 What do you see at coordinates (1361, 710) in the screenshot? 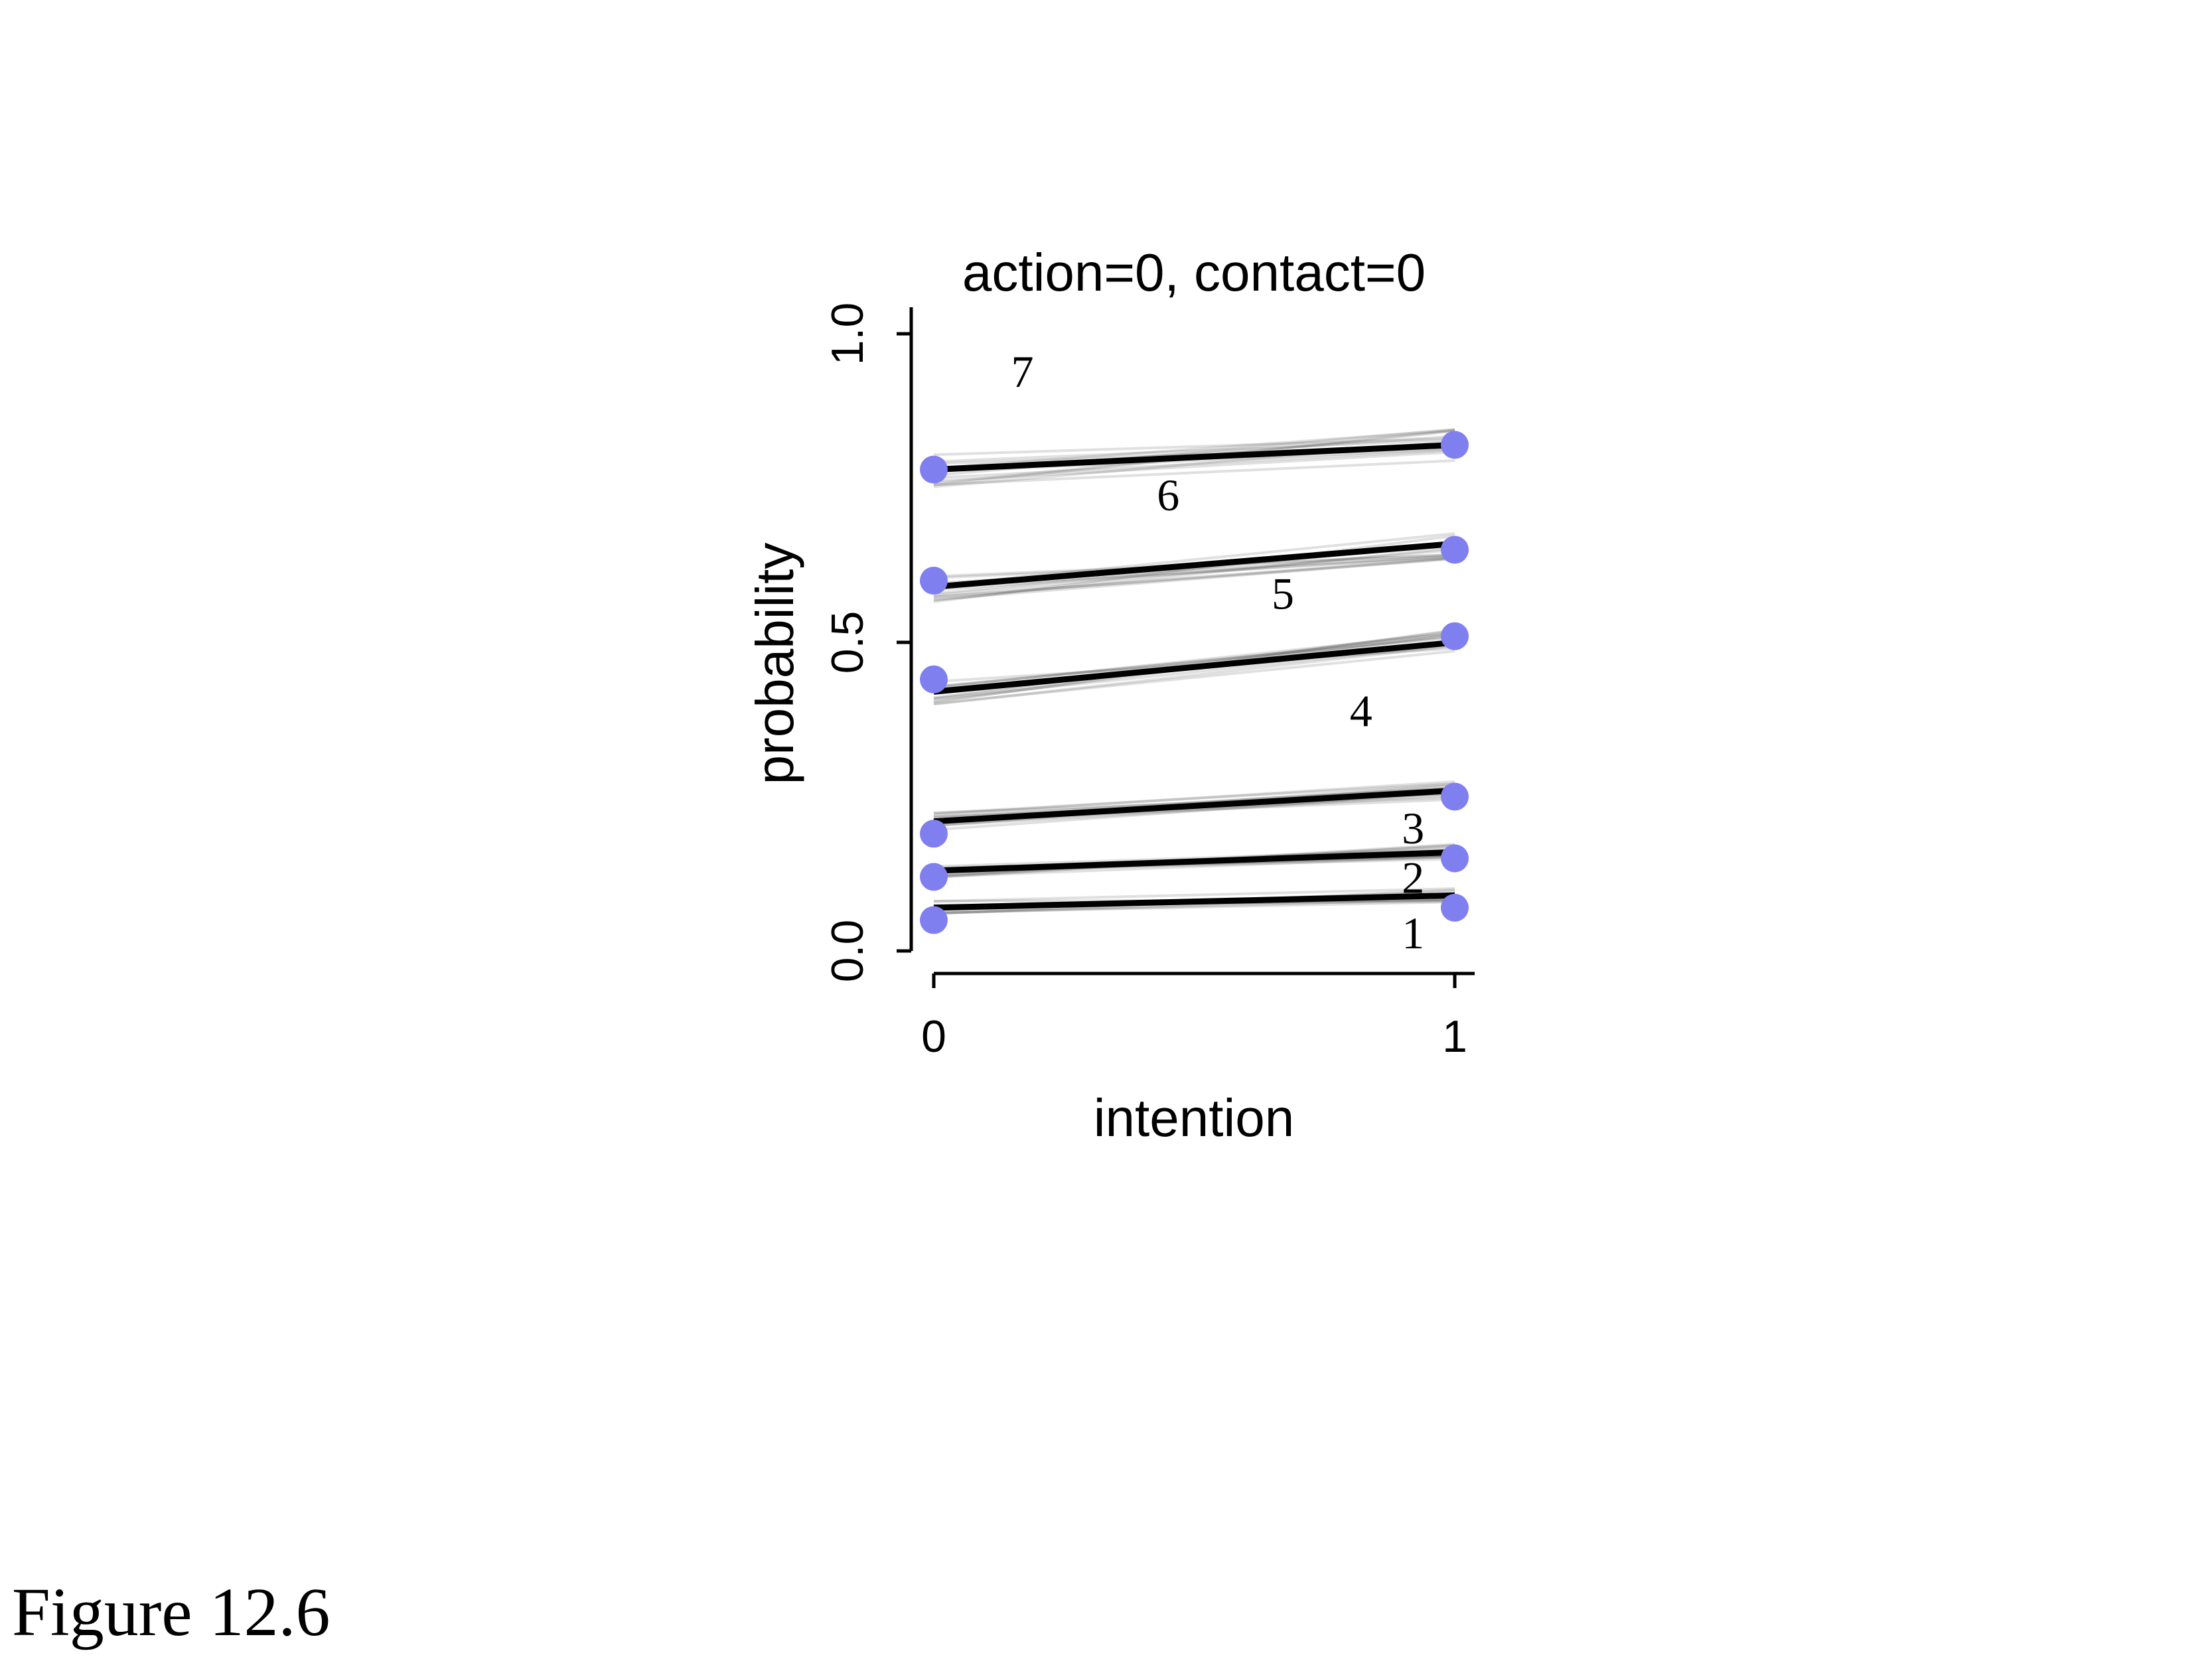
I see `category-label-4: 4` at bounding box center [1361, 710].